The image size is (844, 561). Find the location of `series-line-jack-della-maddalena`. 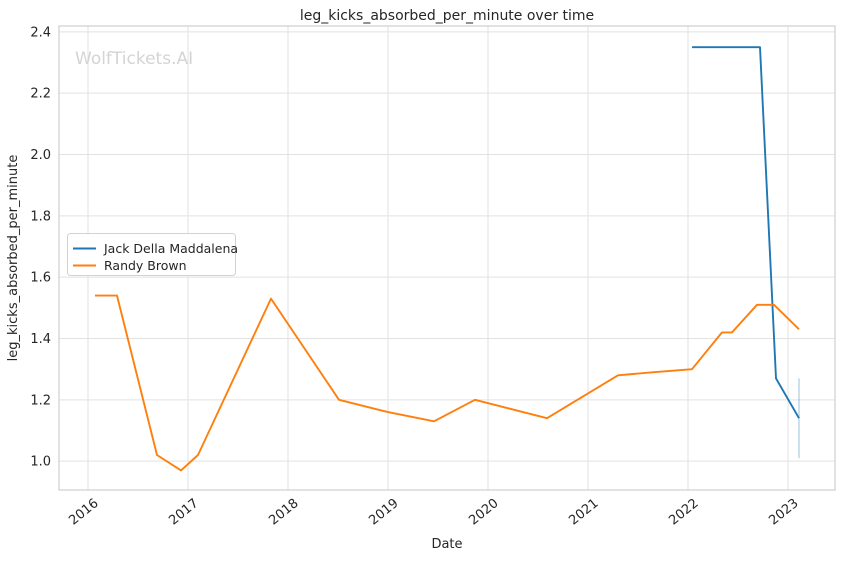

series-line-jack-della-maddalena is located at coordinates (746, 232).